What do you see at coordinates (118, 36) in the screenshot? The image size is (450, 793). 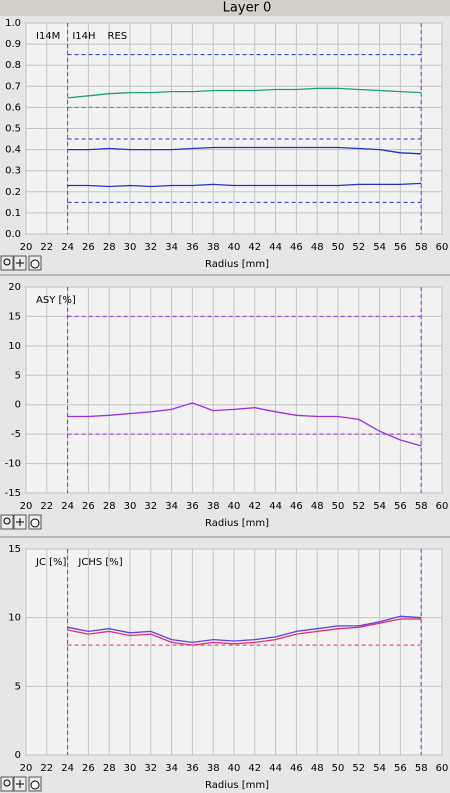 I see `legend-entry: RES` at bounding box center [118, 36].